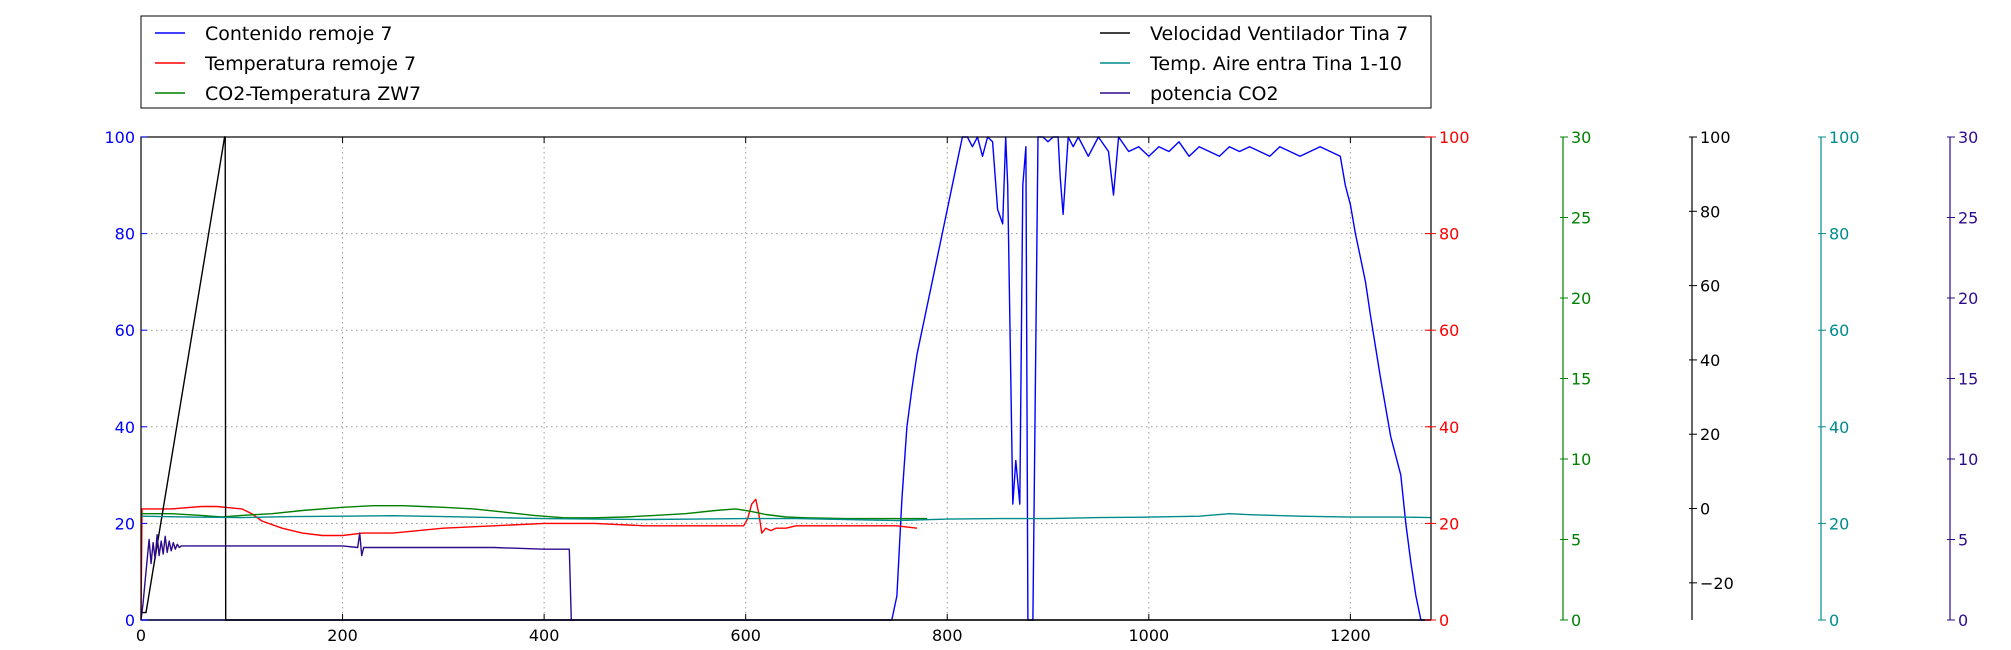  I want to click on legend-label: Contenido remoje 7, so click(298, 34).